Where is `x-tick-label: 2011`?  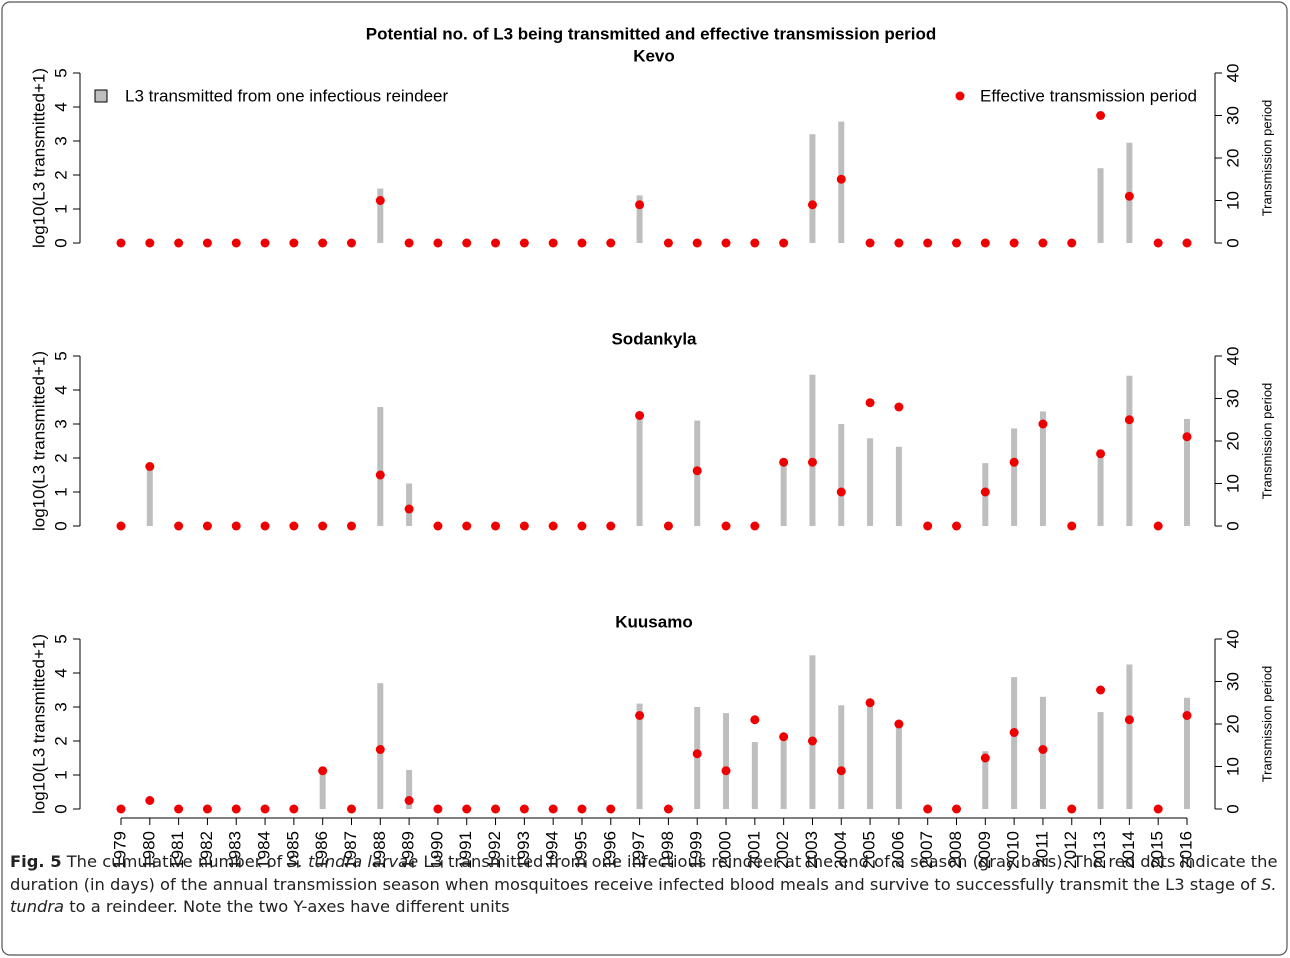
x-tick-label: 2011 is located at coordinates (1041, 849).